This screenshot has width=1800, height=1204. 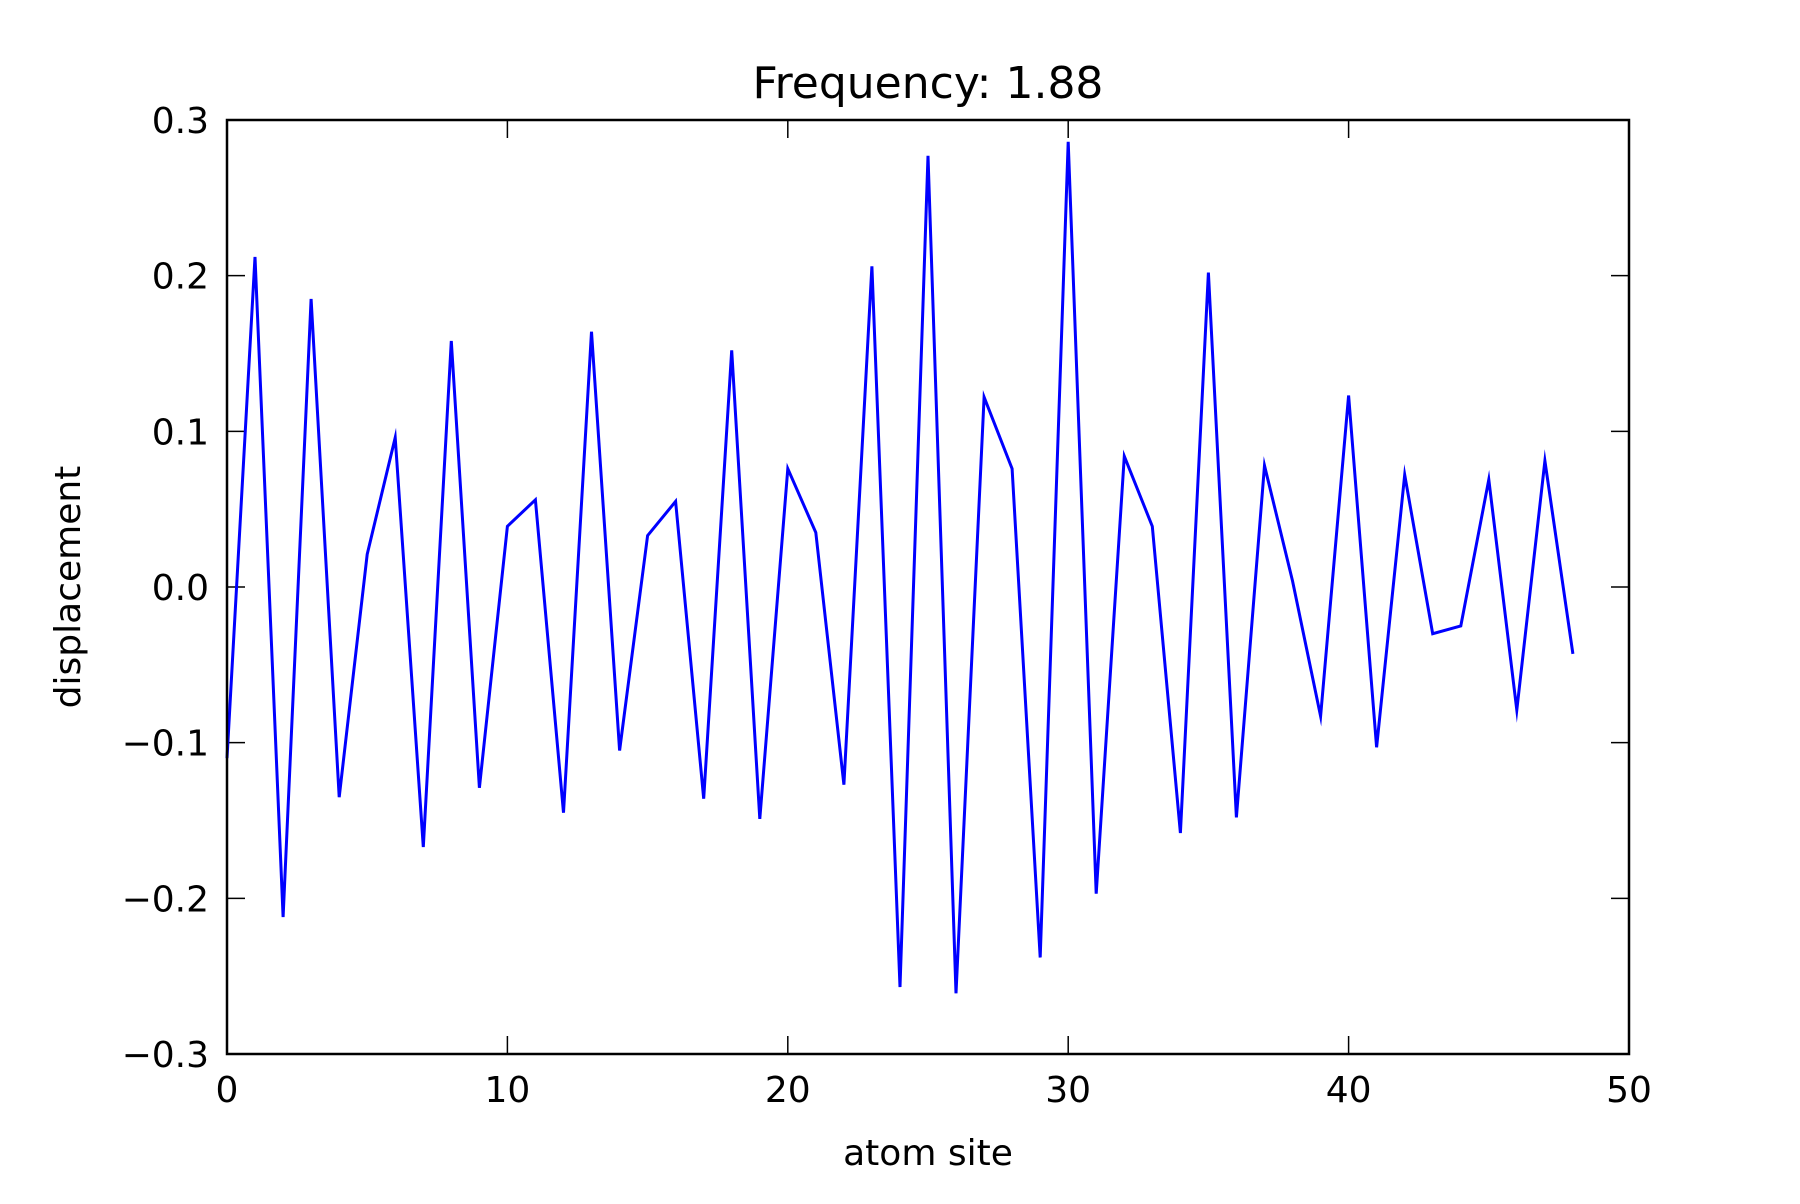 What do you see at coordinates (1629, 1090) in the screenshot?
I see `x-tick-label: 50` at bounding box center [1629, 1090].